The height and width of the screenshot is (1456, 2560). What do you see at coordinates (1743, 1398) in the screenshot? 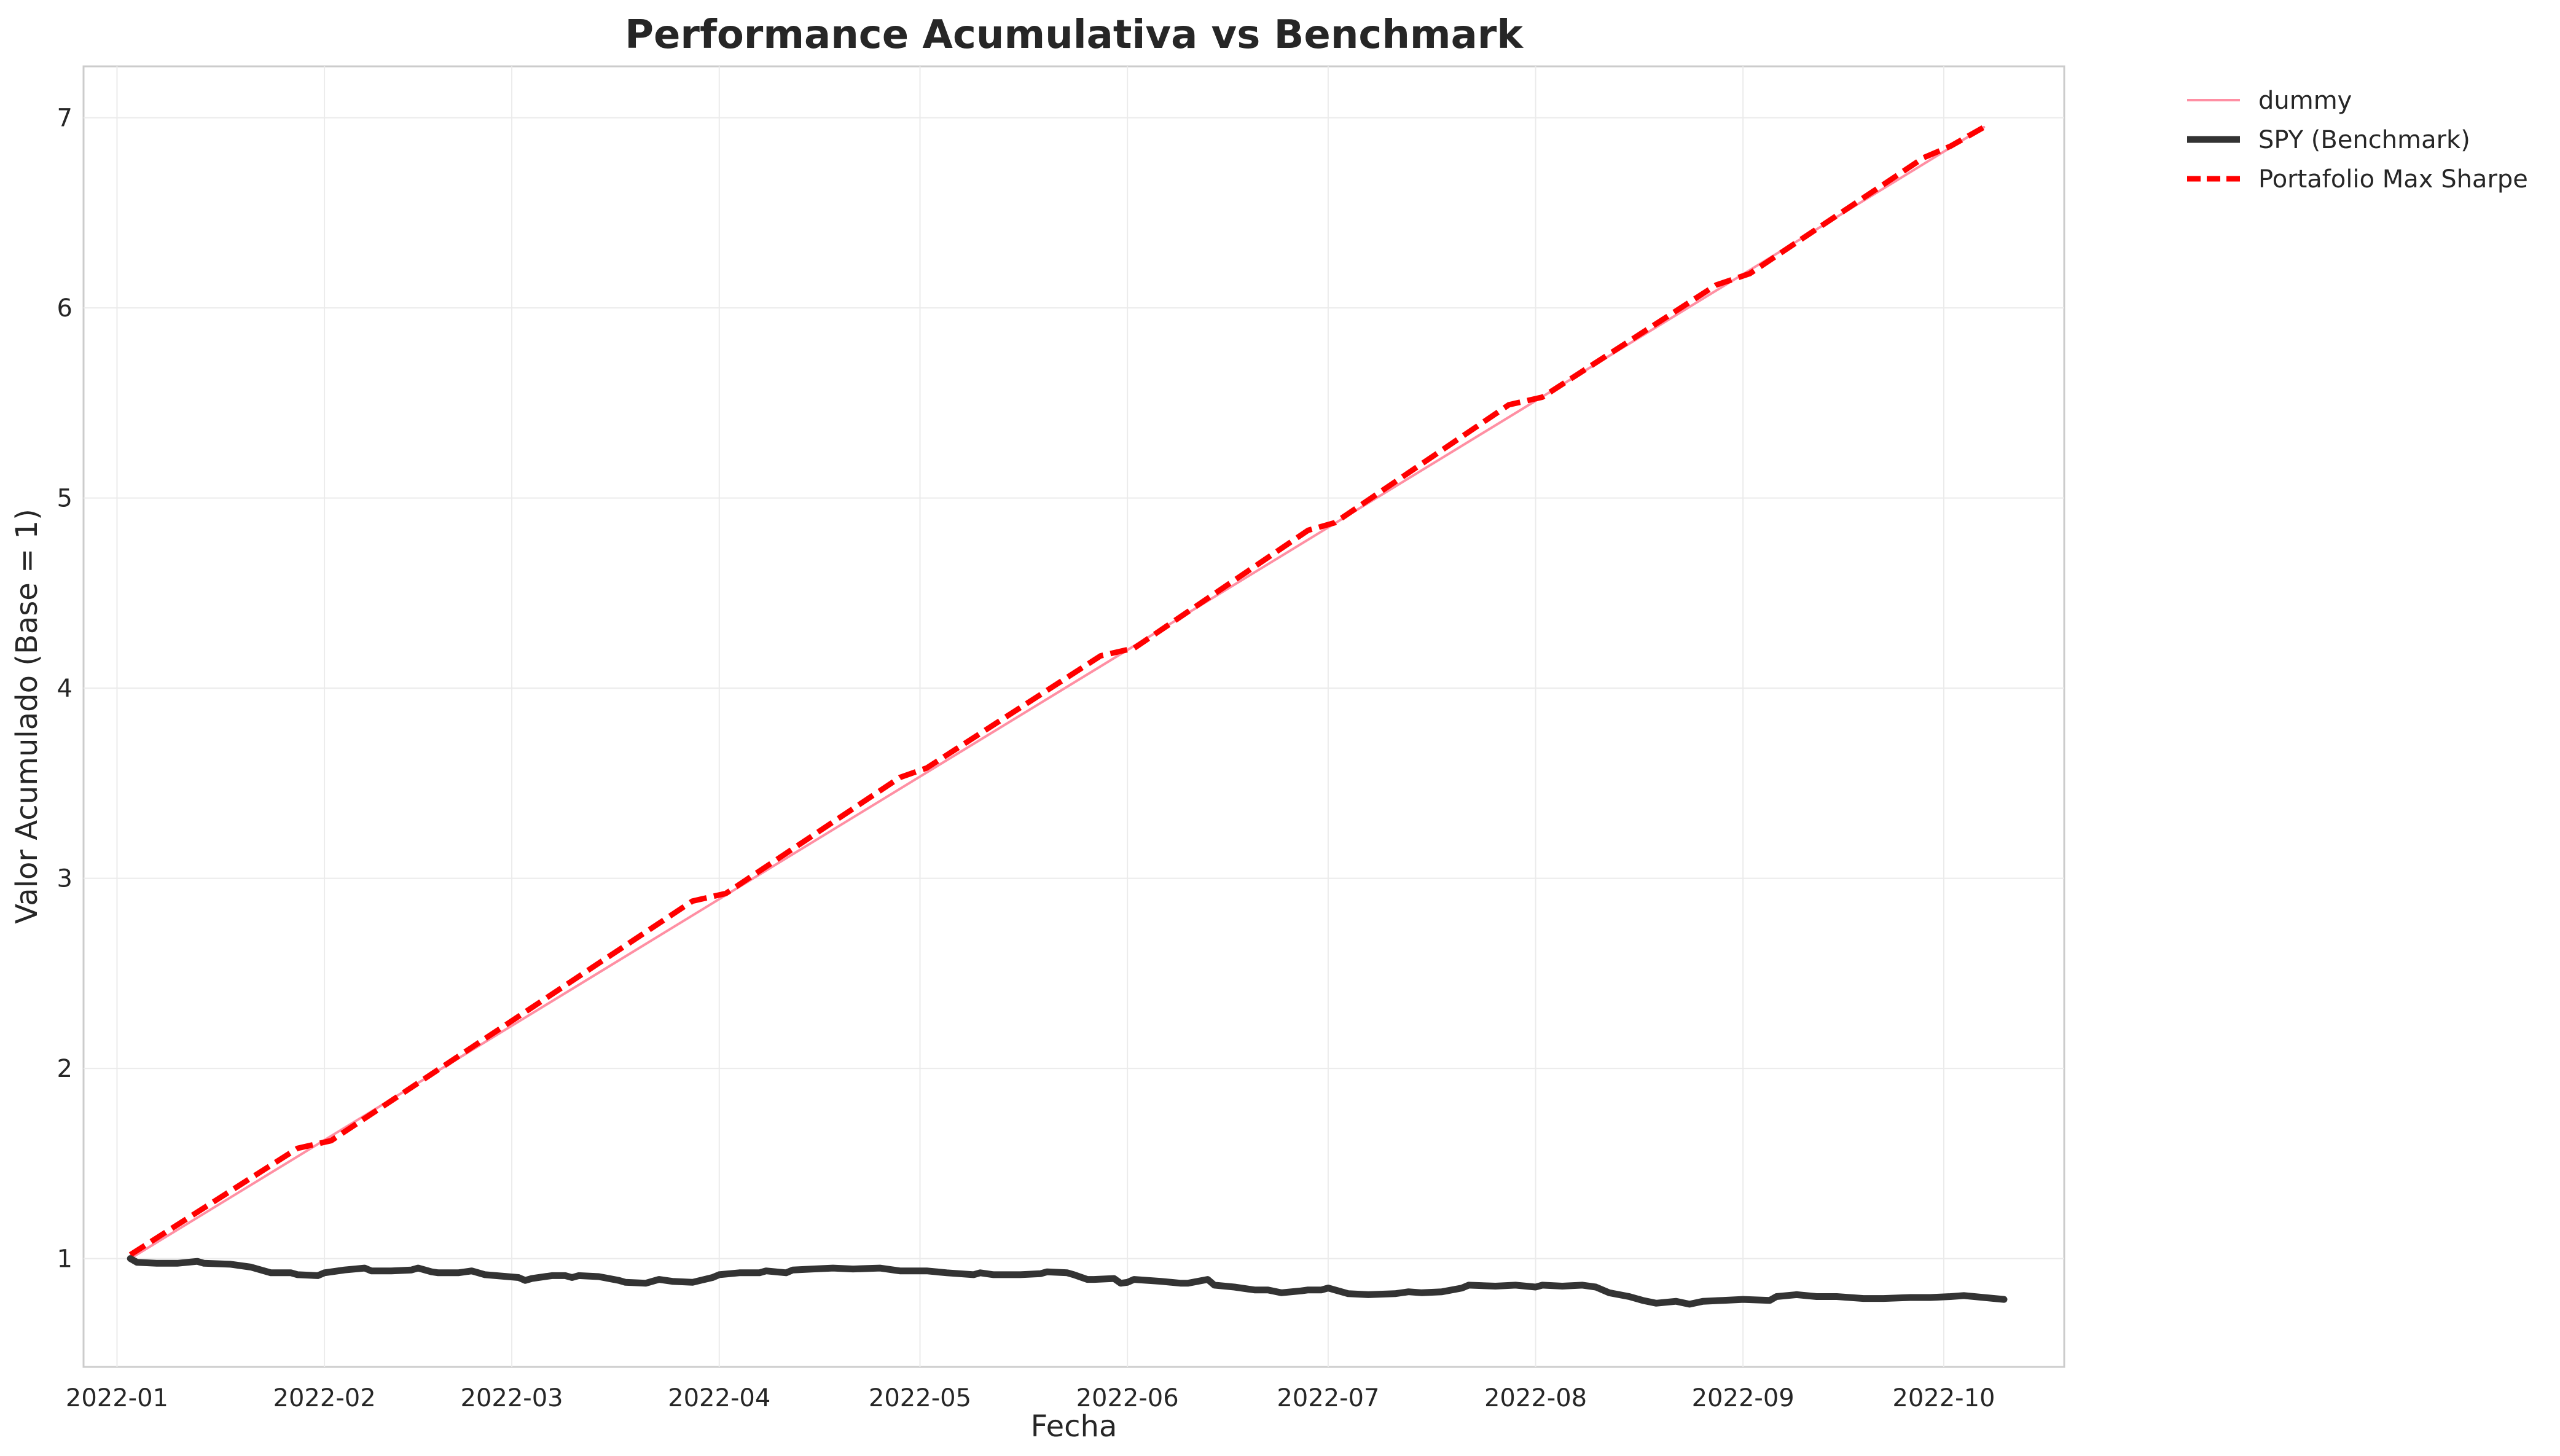
I see `x-tick-label: 2022-09` at bounding box center [1743, 1398].